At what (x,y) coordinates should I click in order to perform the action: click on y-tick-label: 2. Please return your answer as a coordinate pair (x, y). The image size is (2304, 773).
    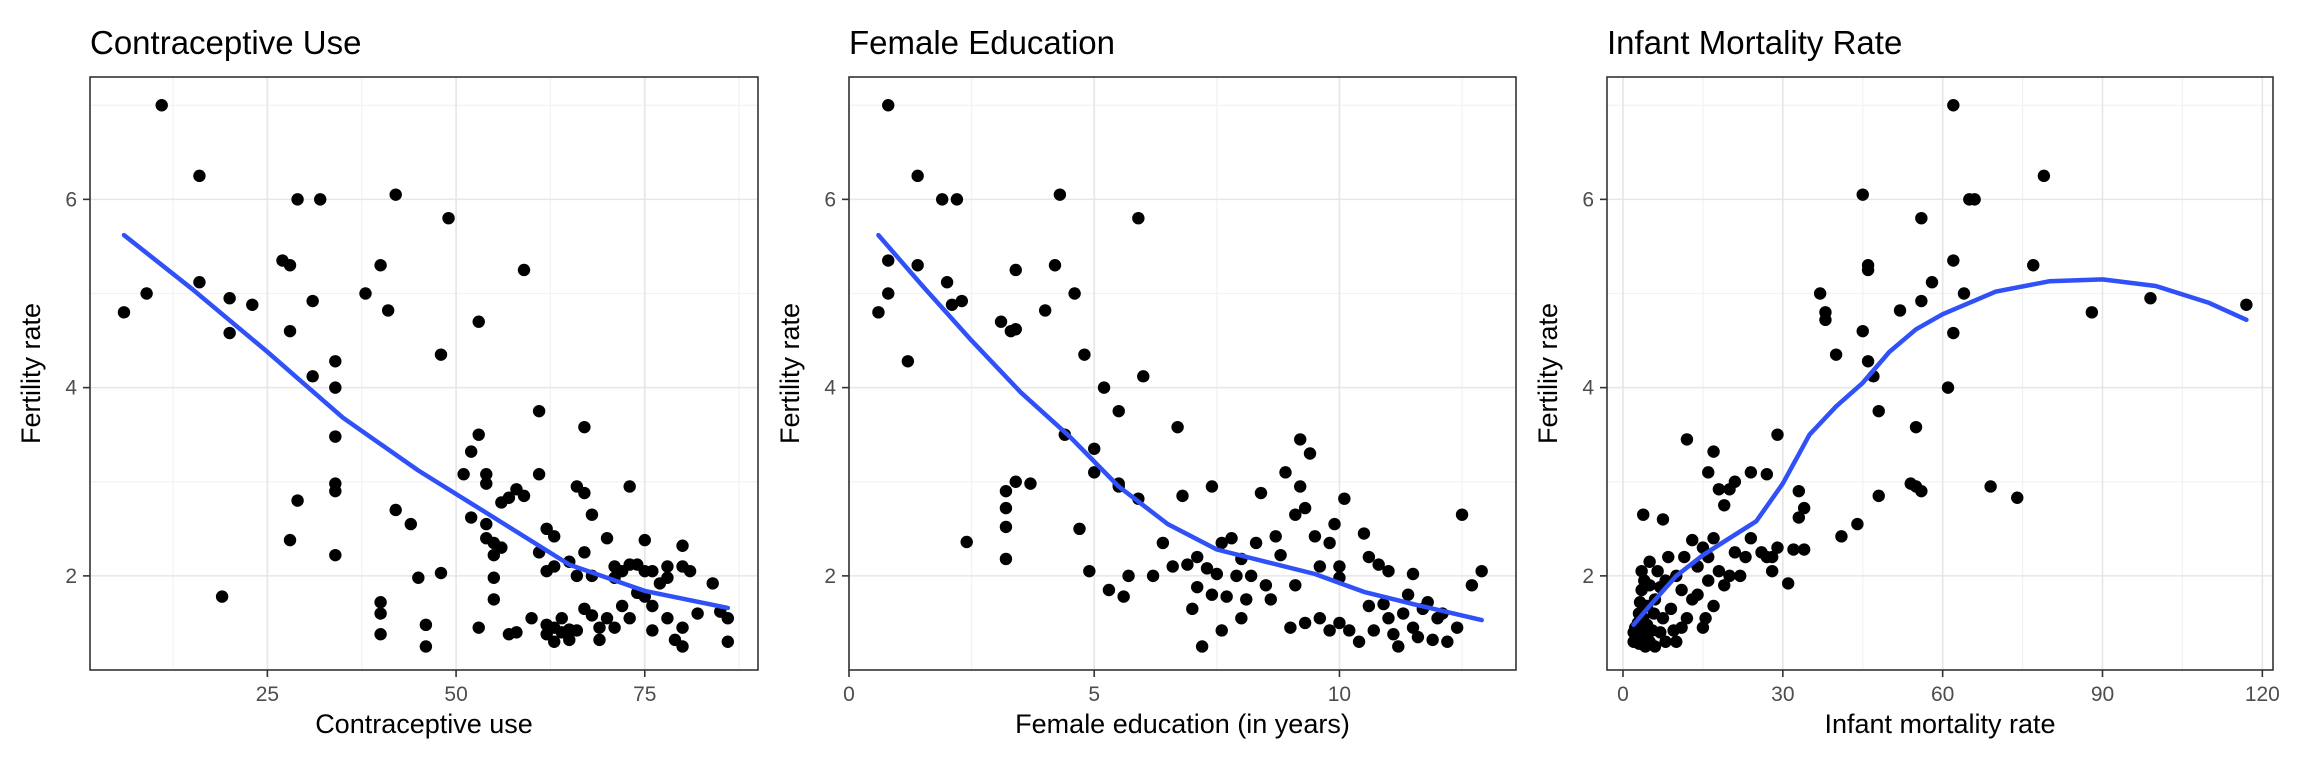
    Looking at the image, I should click on (1588, 576).